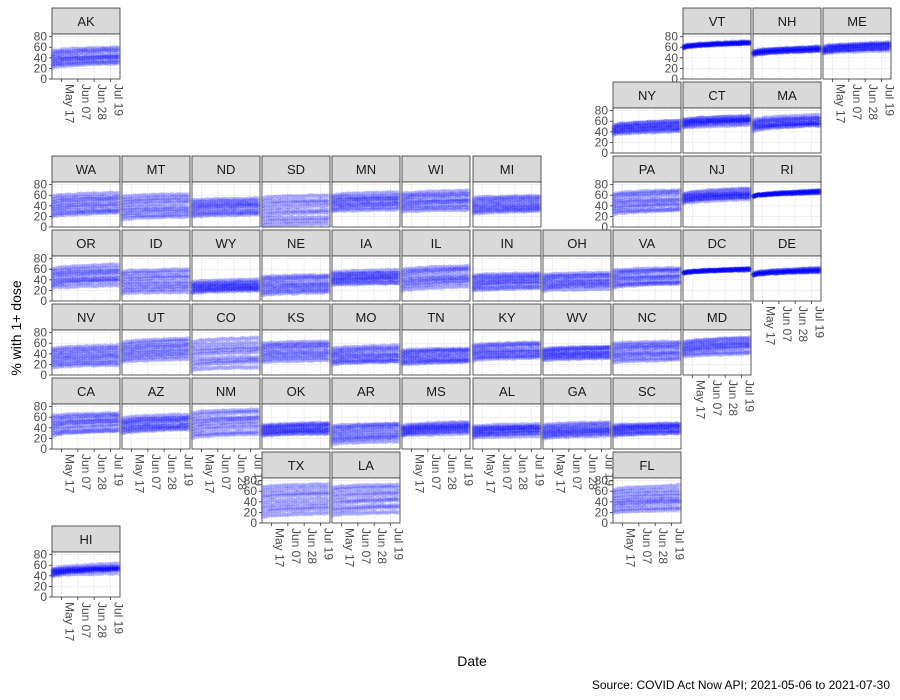  I want to click on panel-sd: SD, so click(295, 192).